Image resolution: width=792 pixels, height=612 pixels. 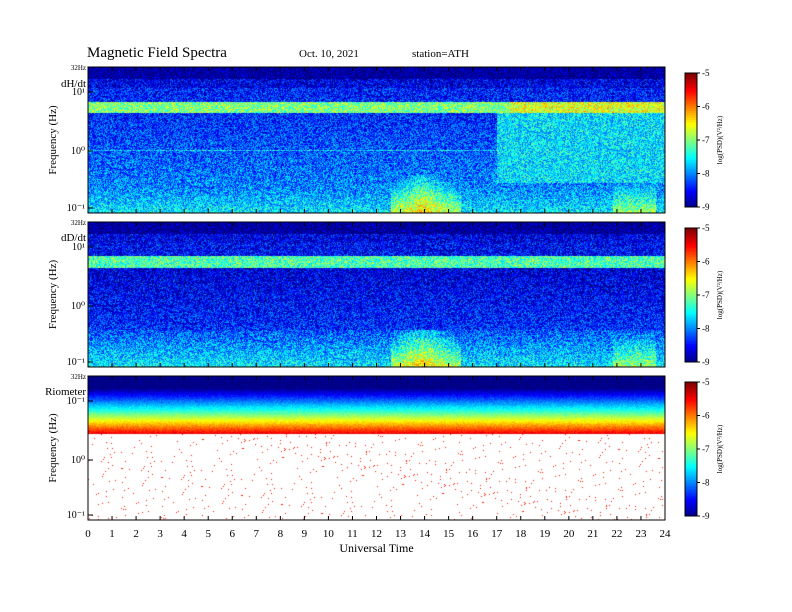 What do you see at coordinates (425, 534) in the screenshot?
I see `x-tick-label: 14` at bounding box center [425, 534].